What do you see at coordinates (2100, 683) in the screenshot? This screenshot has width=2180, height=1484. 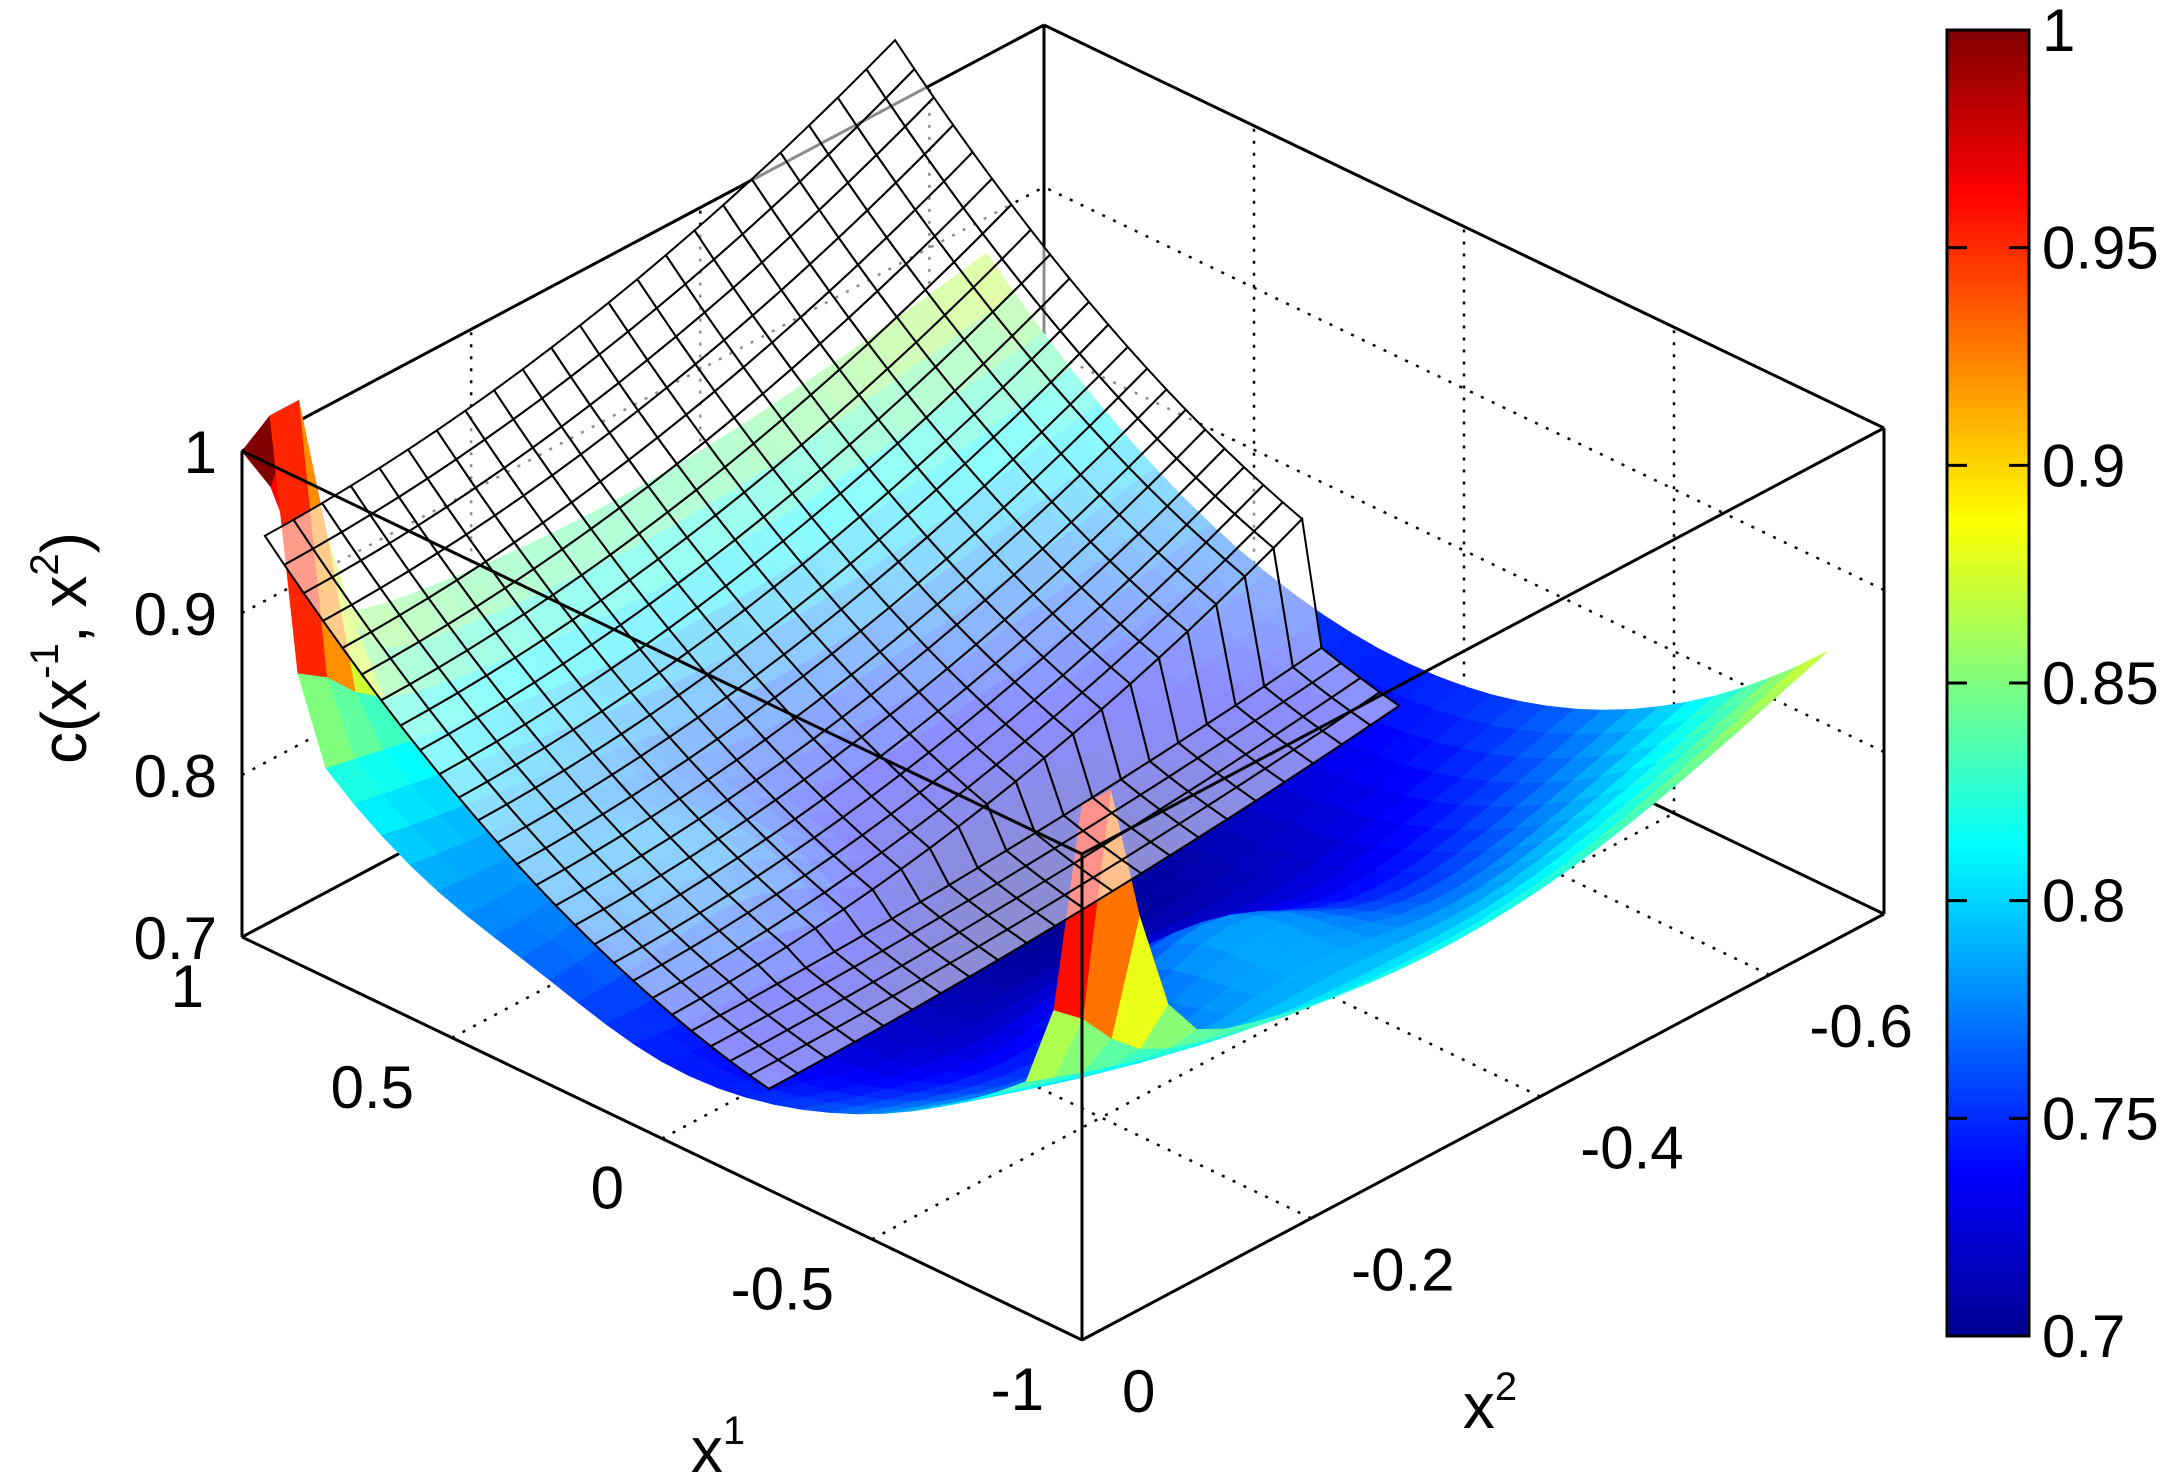 I see `tick-label: 0.85` at bounding box center [2100, 683].